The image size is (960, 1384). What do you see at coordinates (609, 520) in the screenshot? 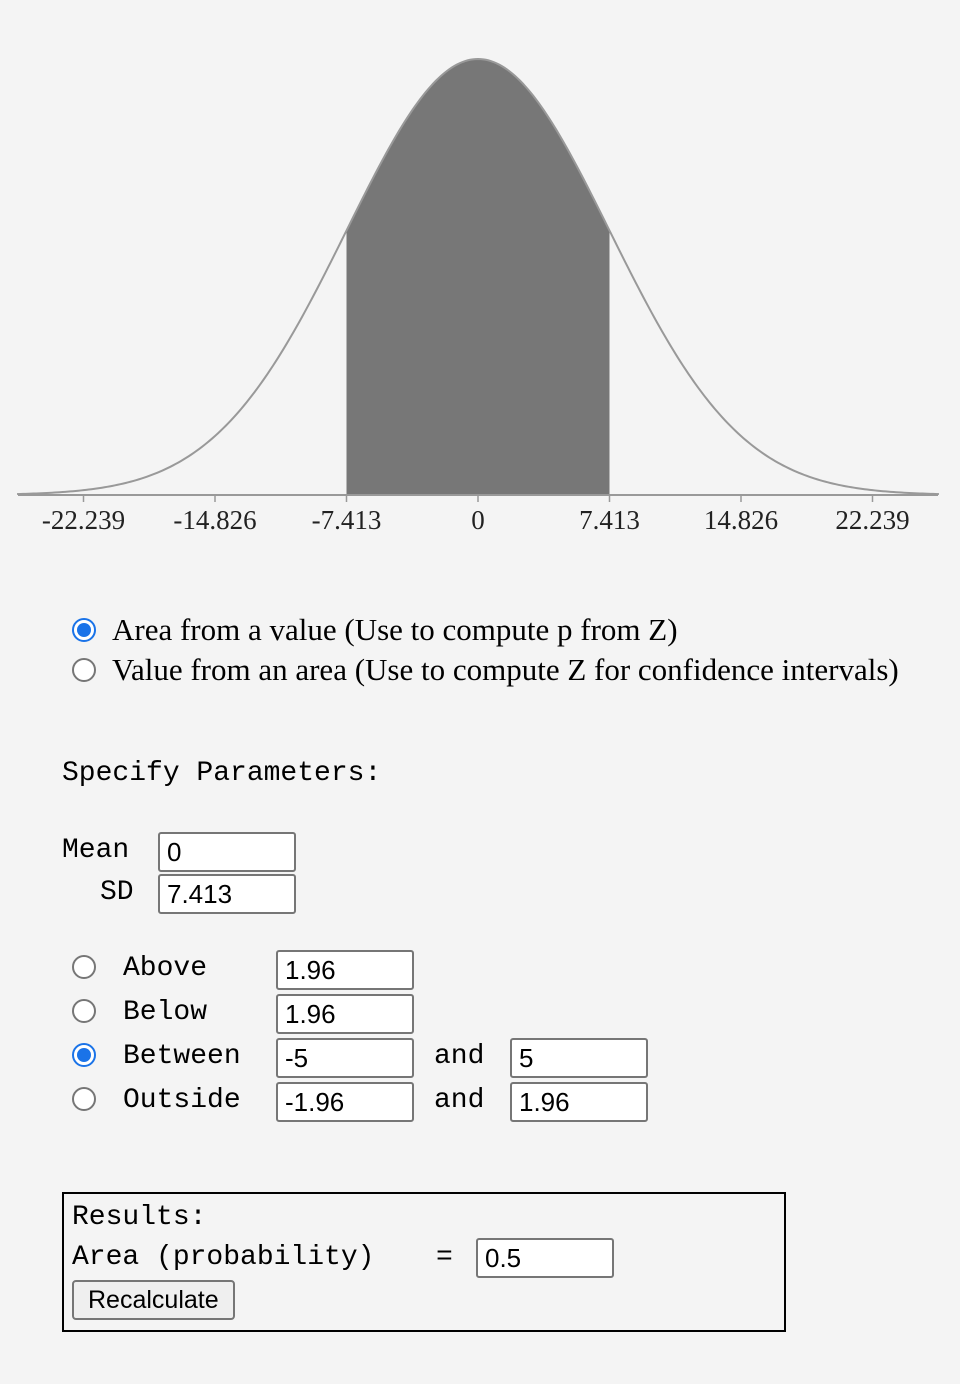
I see `x-tick-label: 7.413` at bounding box center [609, 520].